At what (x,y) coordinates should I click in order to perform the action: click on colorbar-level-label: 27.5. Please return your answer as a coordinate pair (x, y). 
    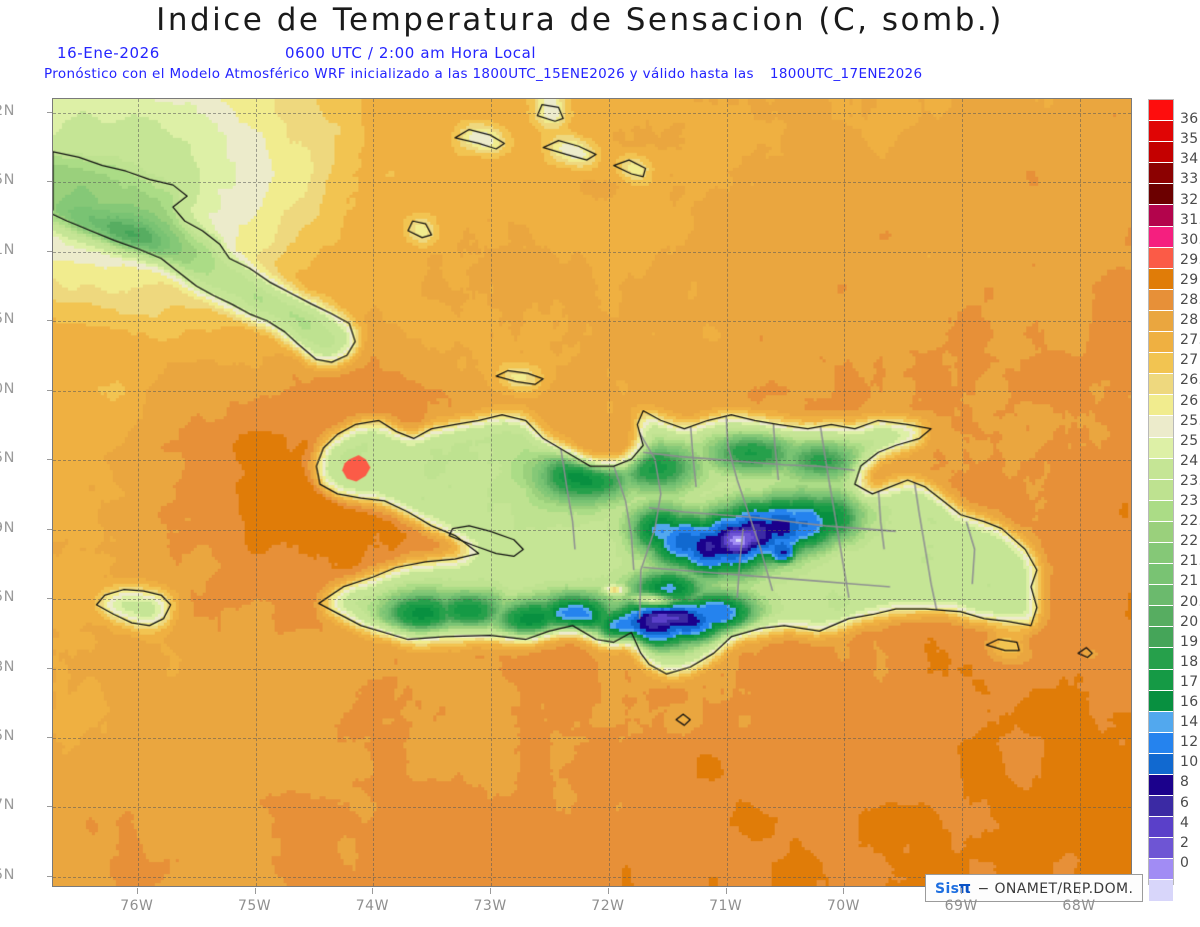
    Looking at the image, I should click on (1190, 340).